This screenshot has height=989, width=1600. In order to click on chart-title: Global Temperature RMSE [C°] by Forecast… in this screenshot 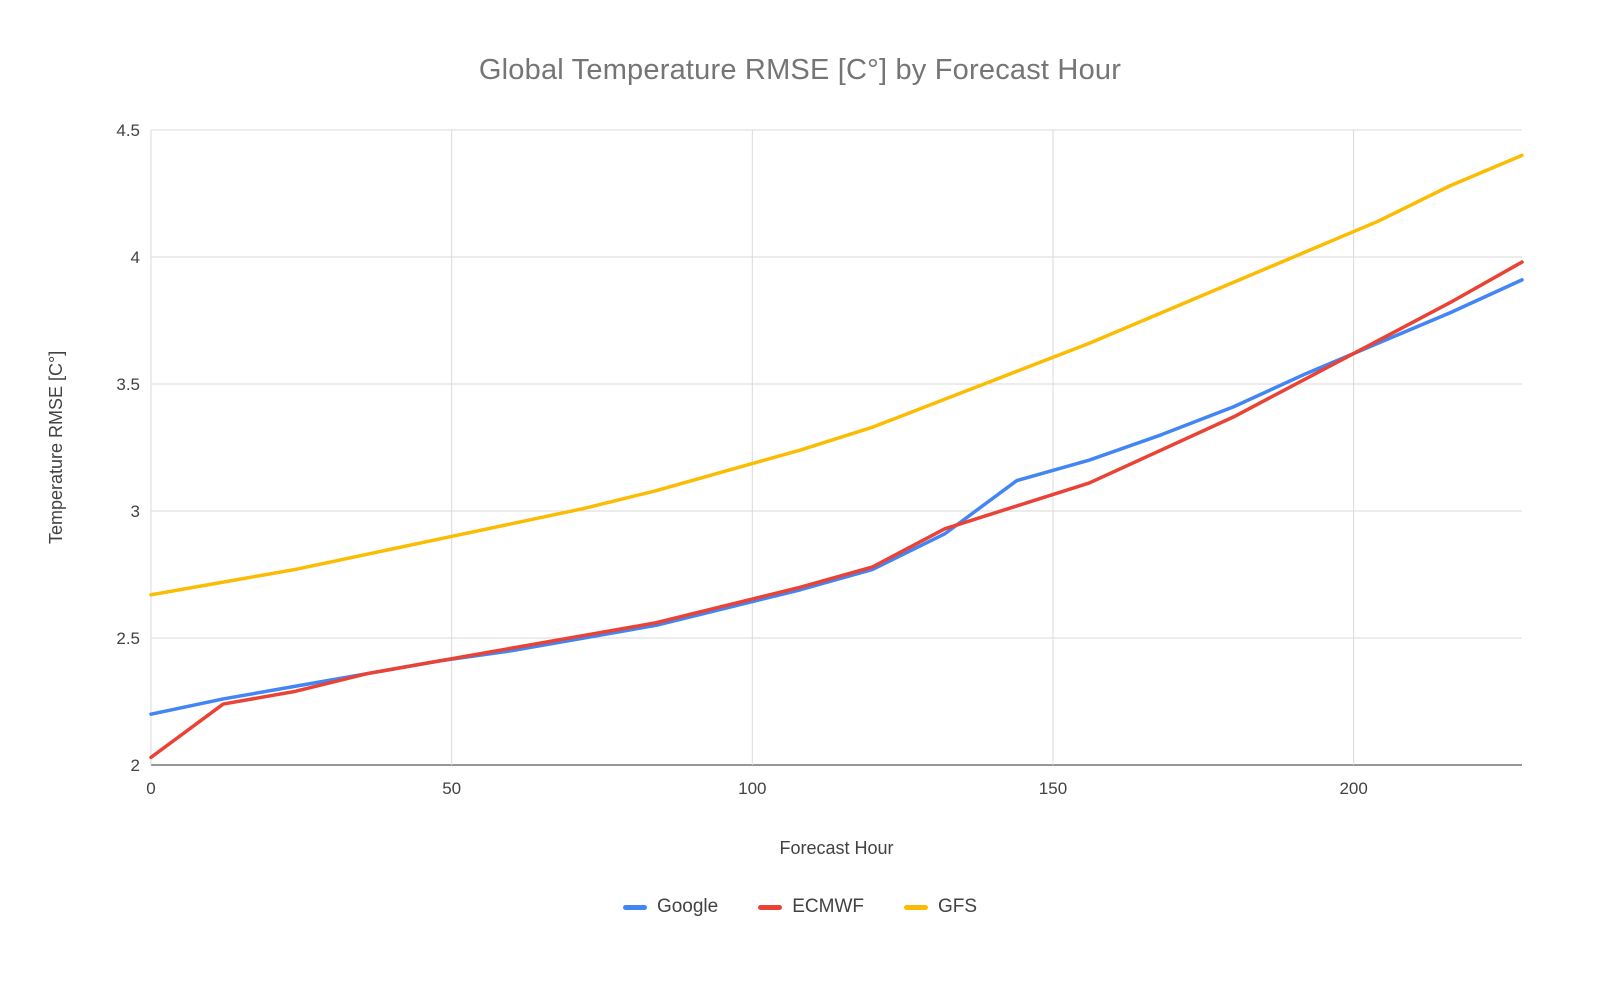, I will do `click(800, 70)`.